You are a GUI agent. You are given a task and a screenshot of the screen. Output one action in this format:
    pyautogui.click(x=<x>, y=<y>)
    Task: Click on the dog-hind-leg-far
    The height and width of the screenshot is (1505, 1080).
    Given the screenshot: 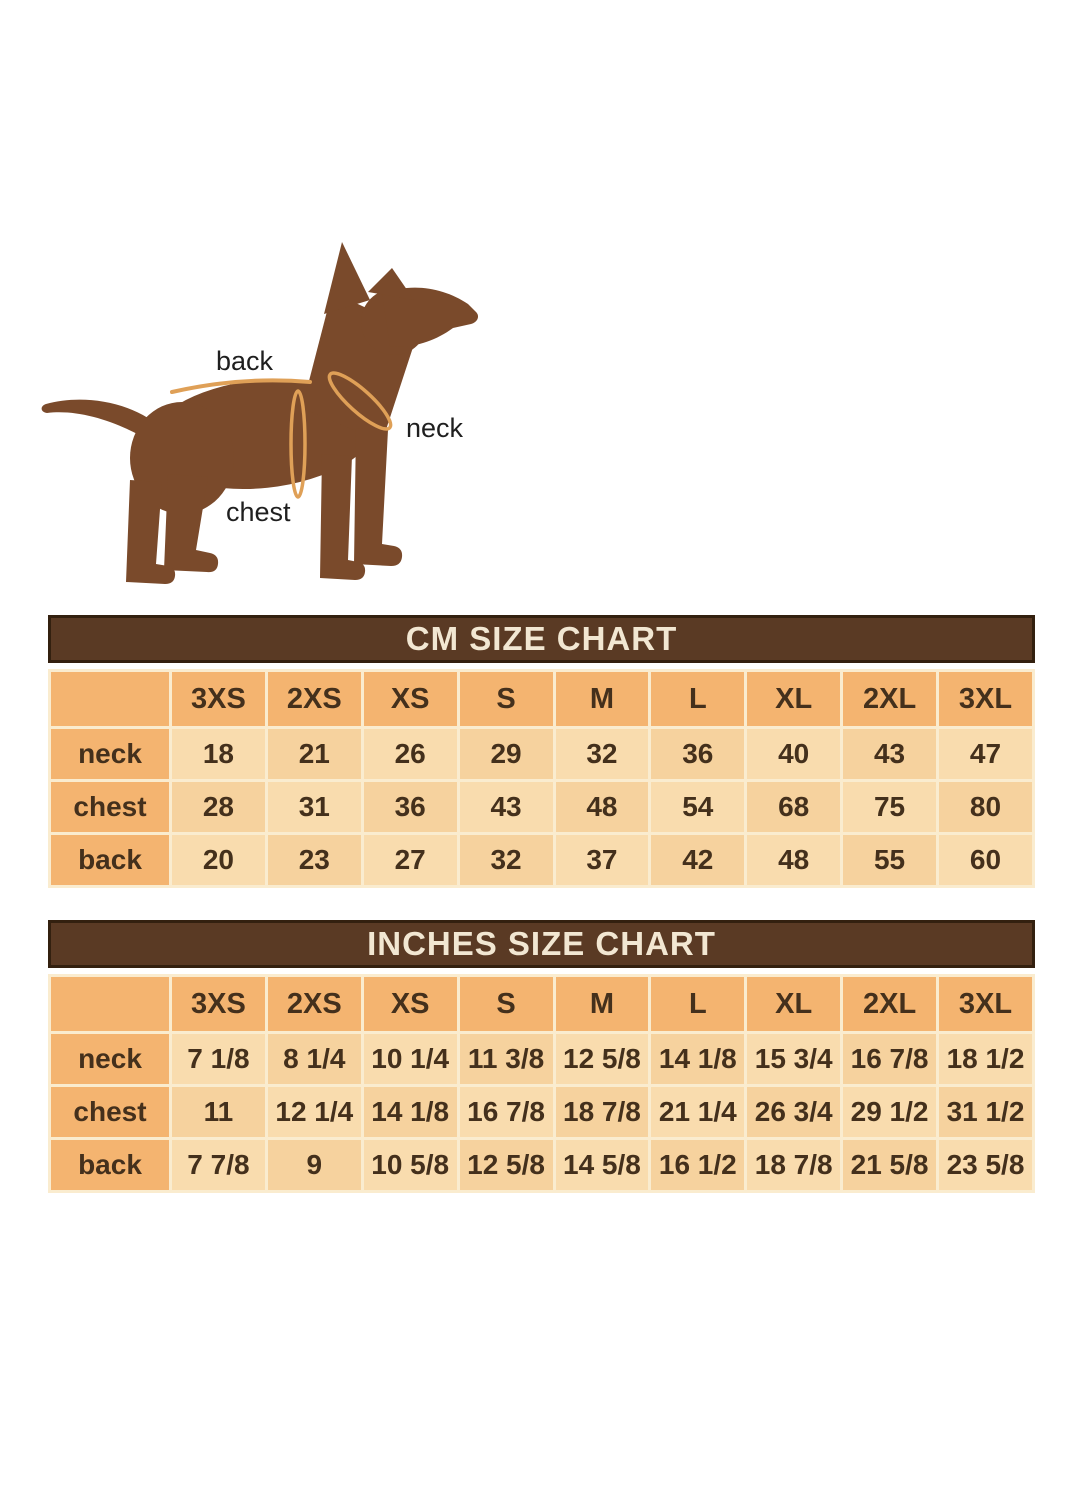 What is the action you would take?
    pyautogui.click(x=151, y=532)
    